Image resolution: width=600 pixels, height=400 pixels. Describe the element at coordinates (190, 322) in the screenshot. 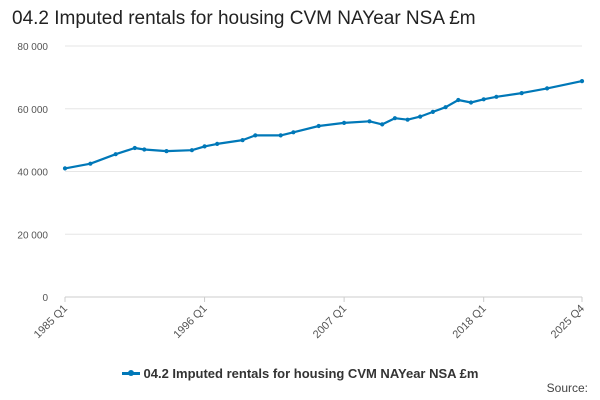

I see `x-tick-label: 1996 Q1` at that location.